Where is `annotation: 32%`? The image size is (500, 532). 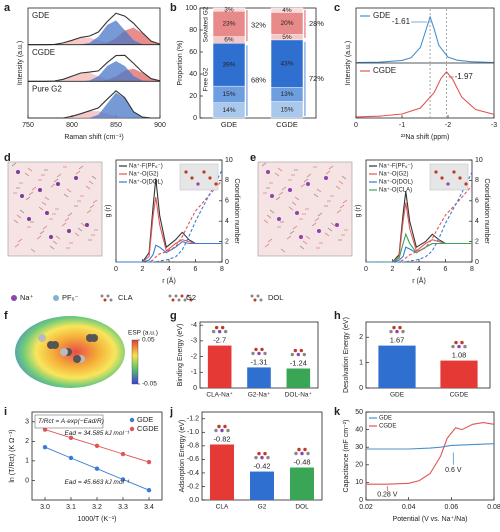 annotation: 32% is located at coordinates (258, 25).